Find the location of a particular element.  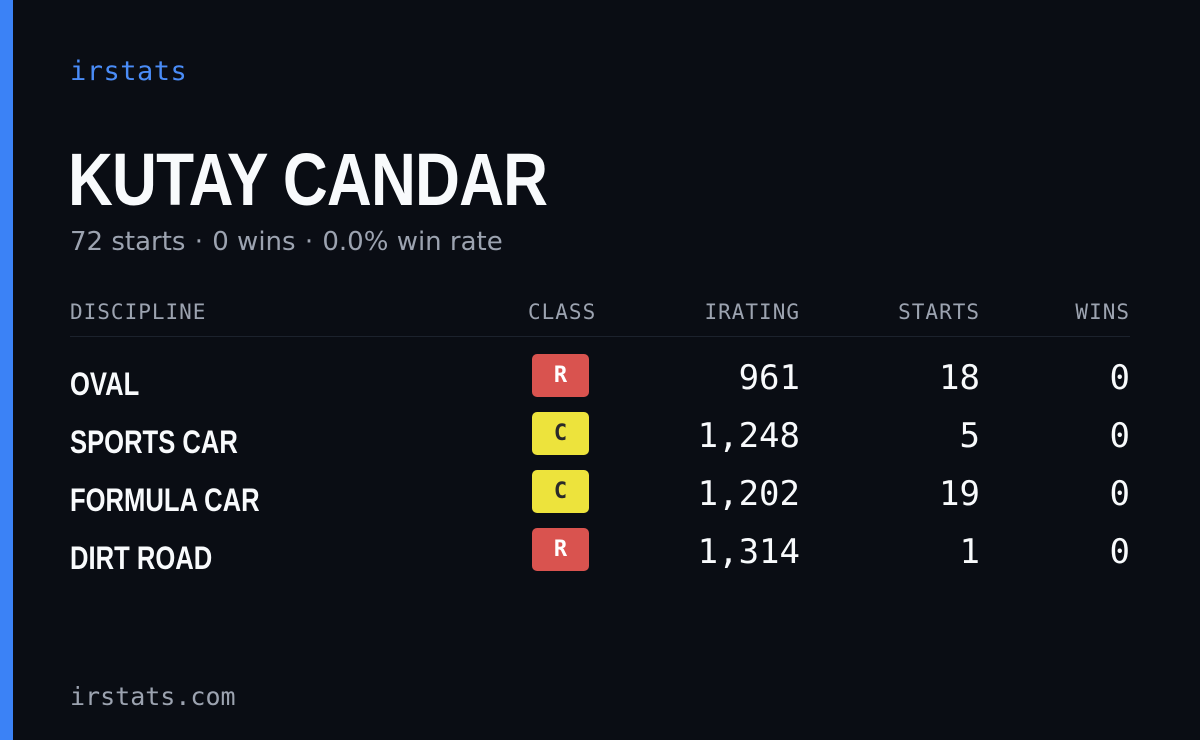

table-header: DISCIPLINE CLASS IRATING STARTS WINS is located at coordinates (600, 317).